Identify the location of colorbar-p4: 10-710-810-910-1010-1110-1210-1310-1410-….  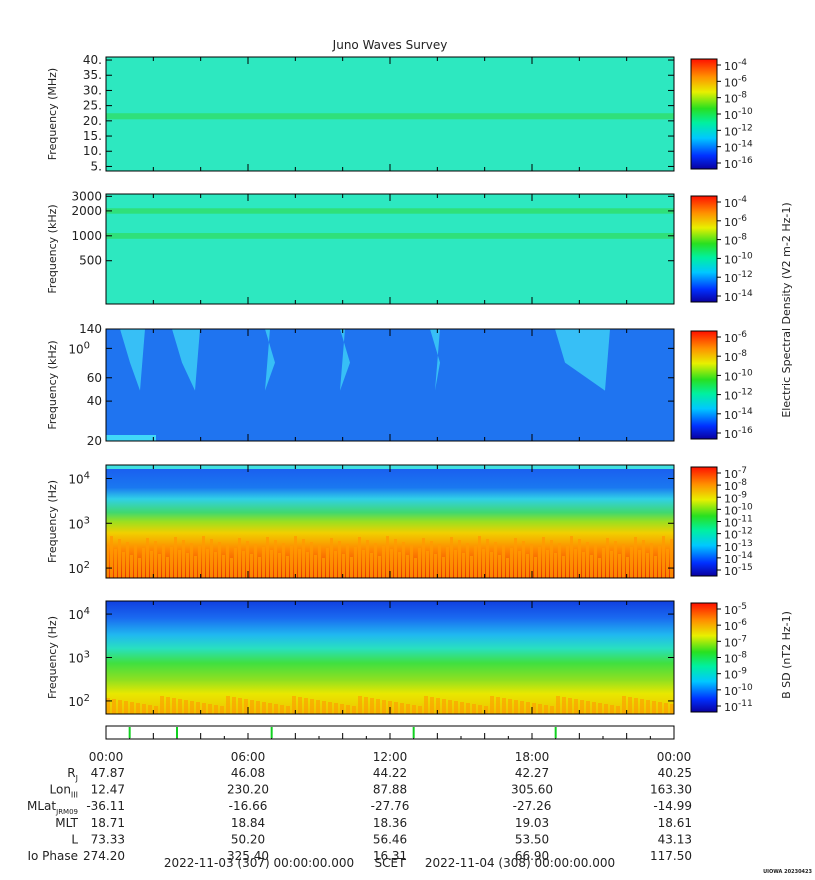
(721, 522).